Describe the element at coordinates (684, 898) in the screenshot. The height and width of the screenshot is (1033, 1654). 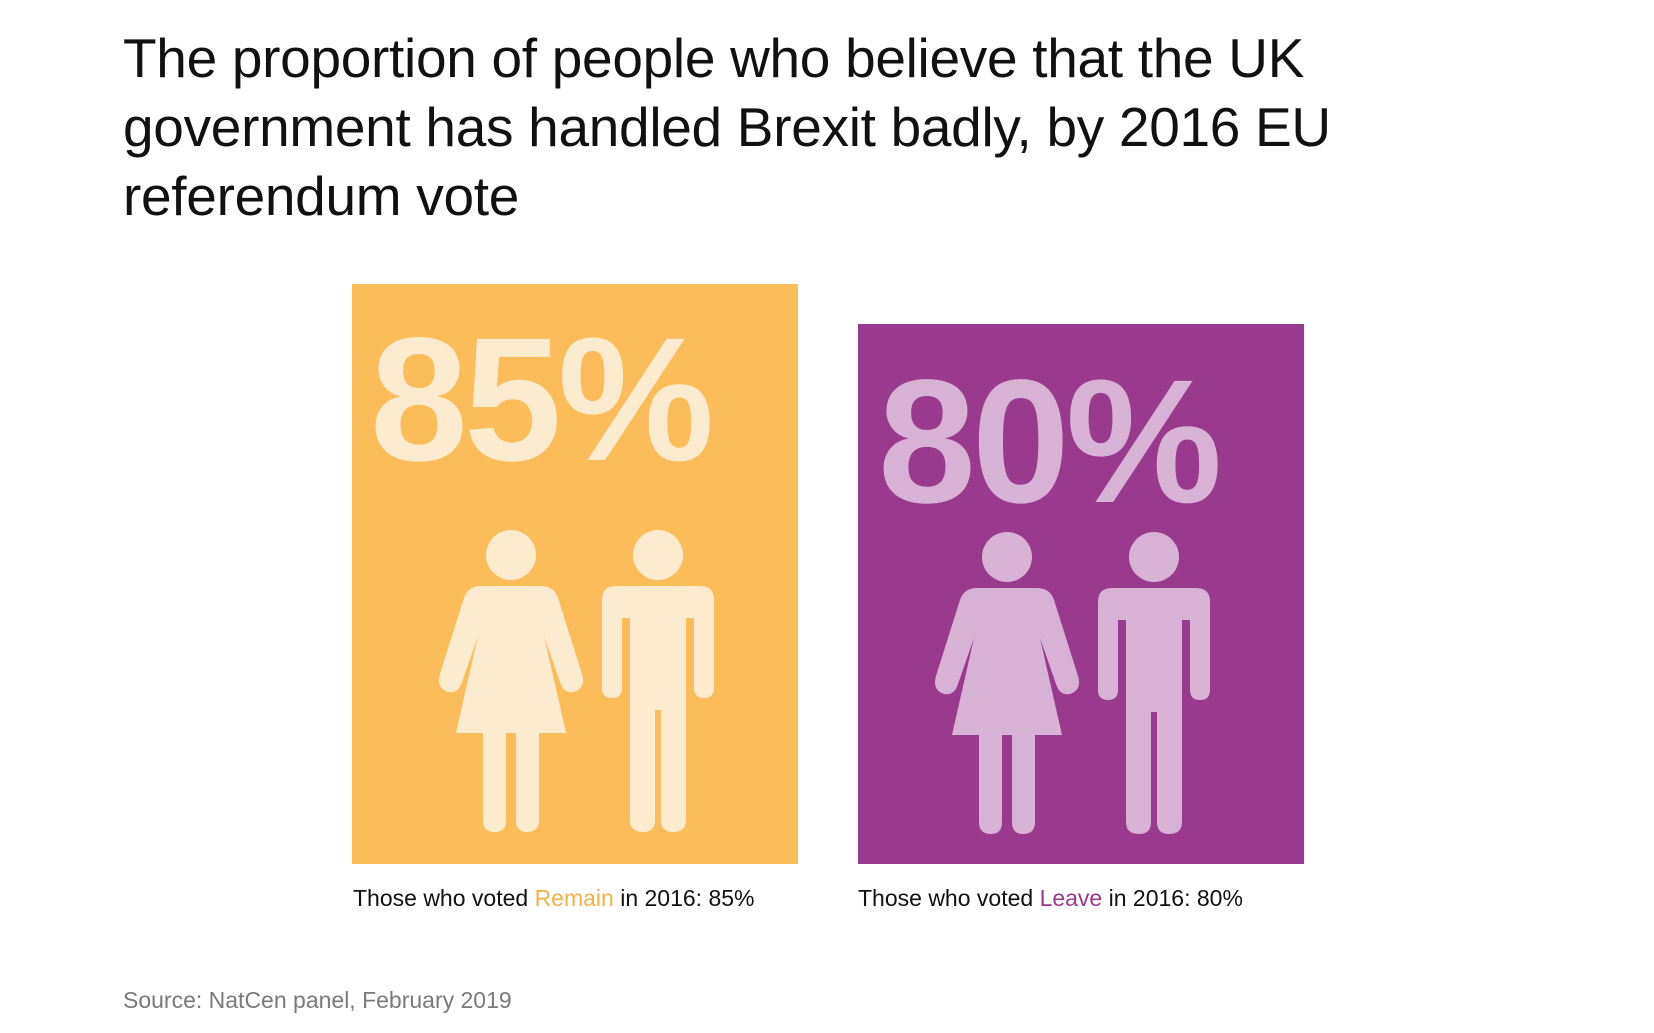
I see `remain-caption-suffix: in 2016: 85%` at that location.